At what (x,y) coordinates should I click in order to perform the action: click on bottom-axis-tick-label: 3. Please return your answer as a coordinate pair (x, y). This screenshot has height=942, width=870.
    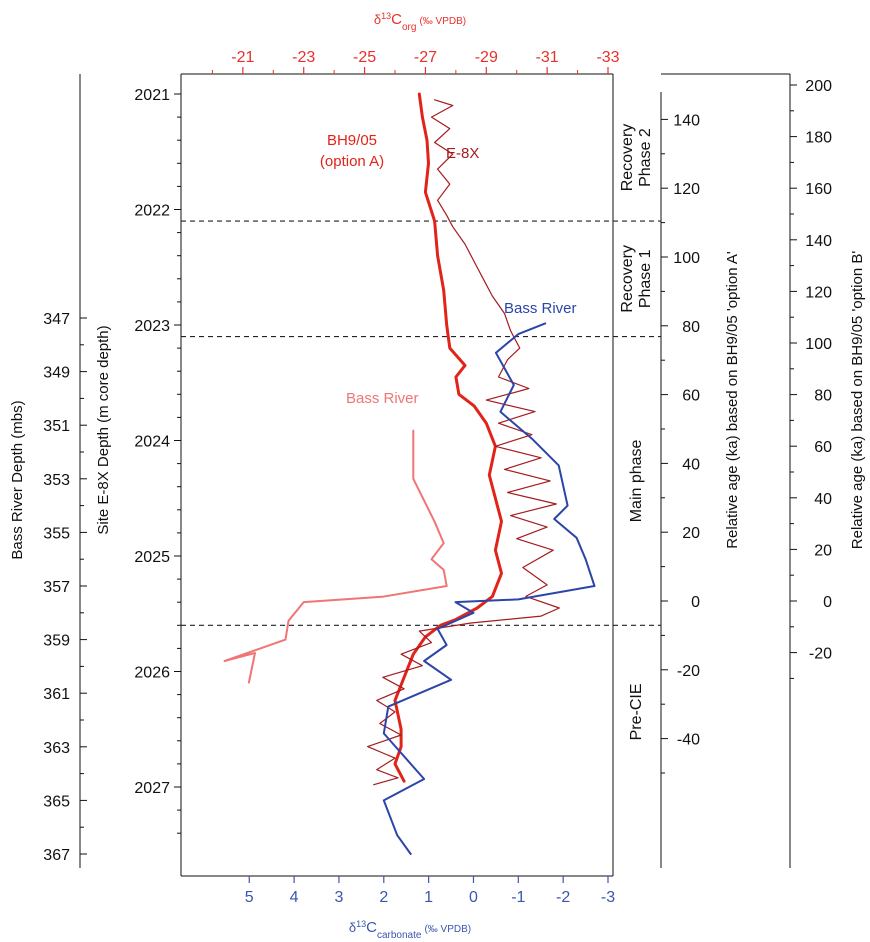
    Looking at the image, I should click on (338, 897).